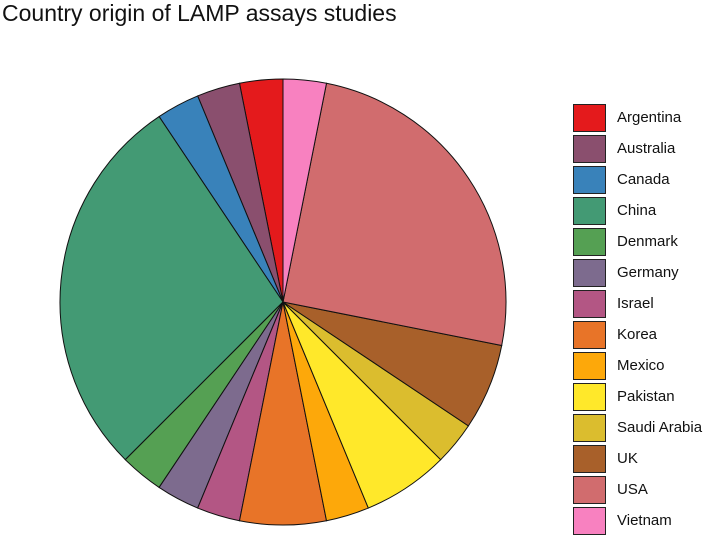 Image resolution: width=709 pixels, height=537 pixels. What do you see at coordinates (627, 458) in the screenshot?
I see `legend-label: UK` at bounding box center [627, 458].